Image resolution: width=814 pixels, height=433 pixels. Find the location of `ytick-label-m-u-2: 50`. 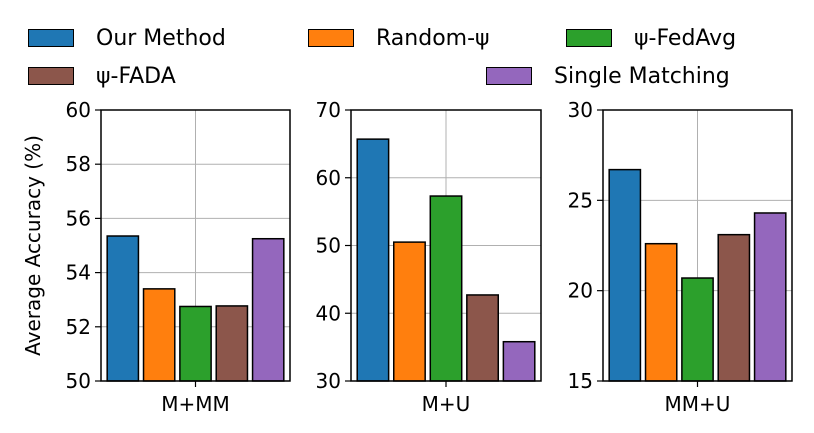

ytick-label-m-u-2: 50 is located at coordinates (328, 246).